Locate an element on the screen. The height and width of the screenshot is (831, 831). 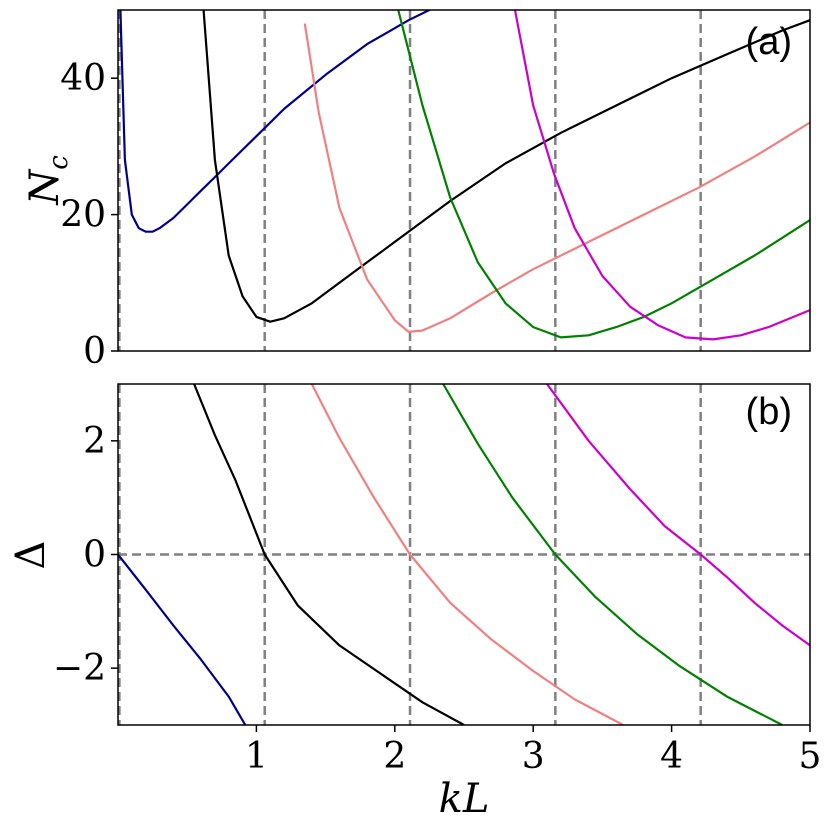
panel-b-ytick-label-2: 2 is located at coordinates (94, 441).